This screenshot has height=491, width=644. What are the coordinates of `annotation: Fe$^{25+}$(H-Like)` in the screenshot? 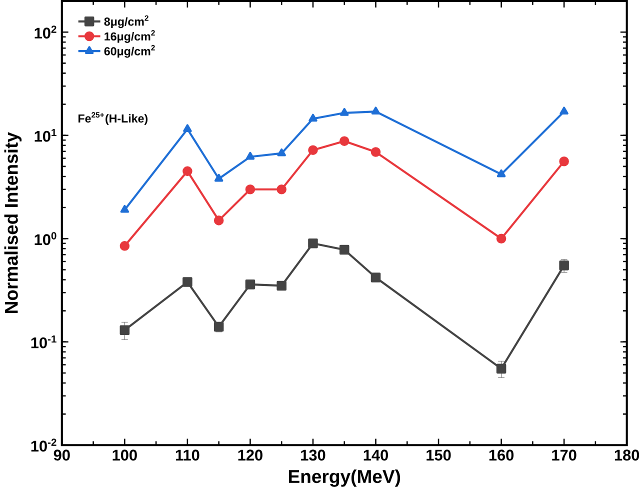 It's located at (113, 118).